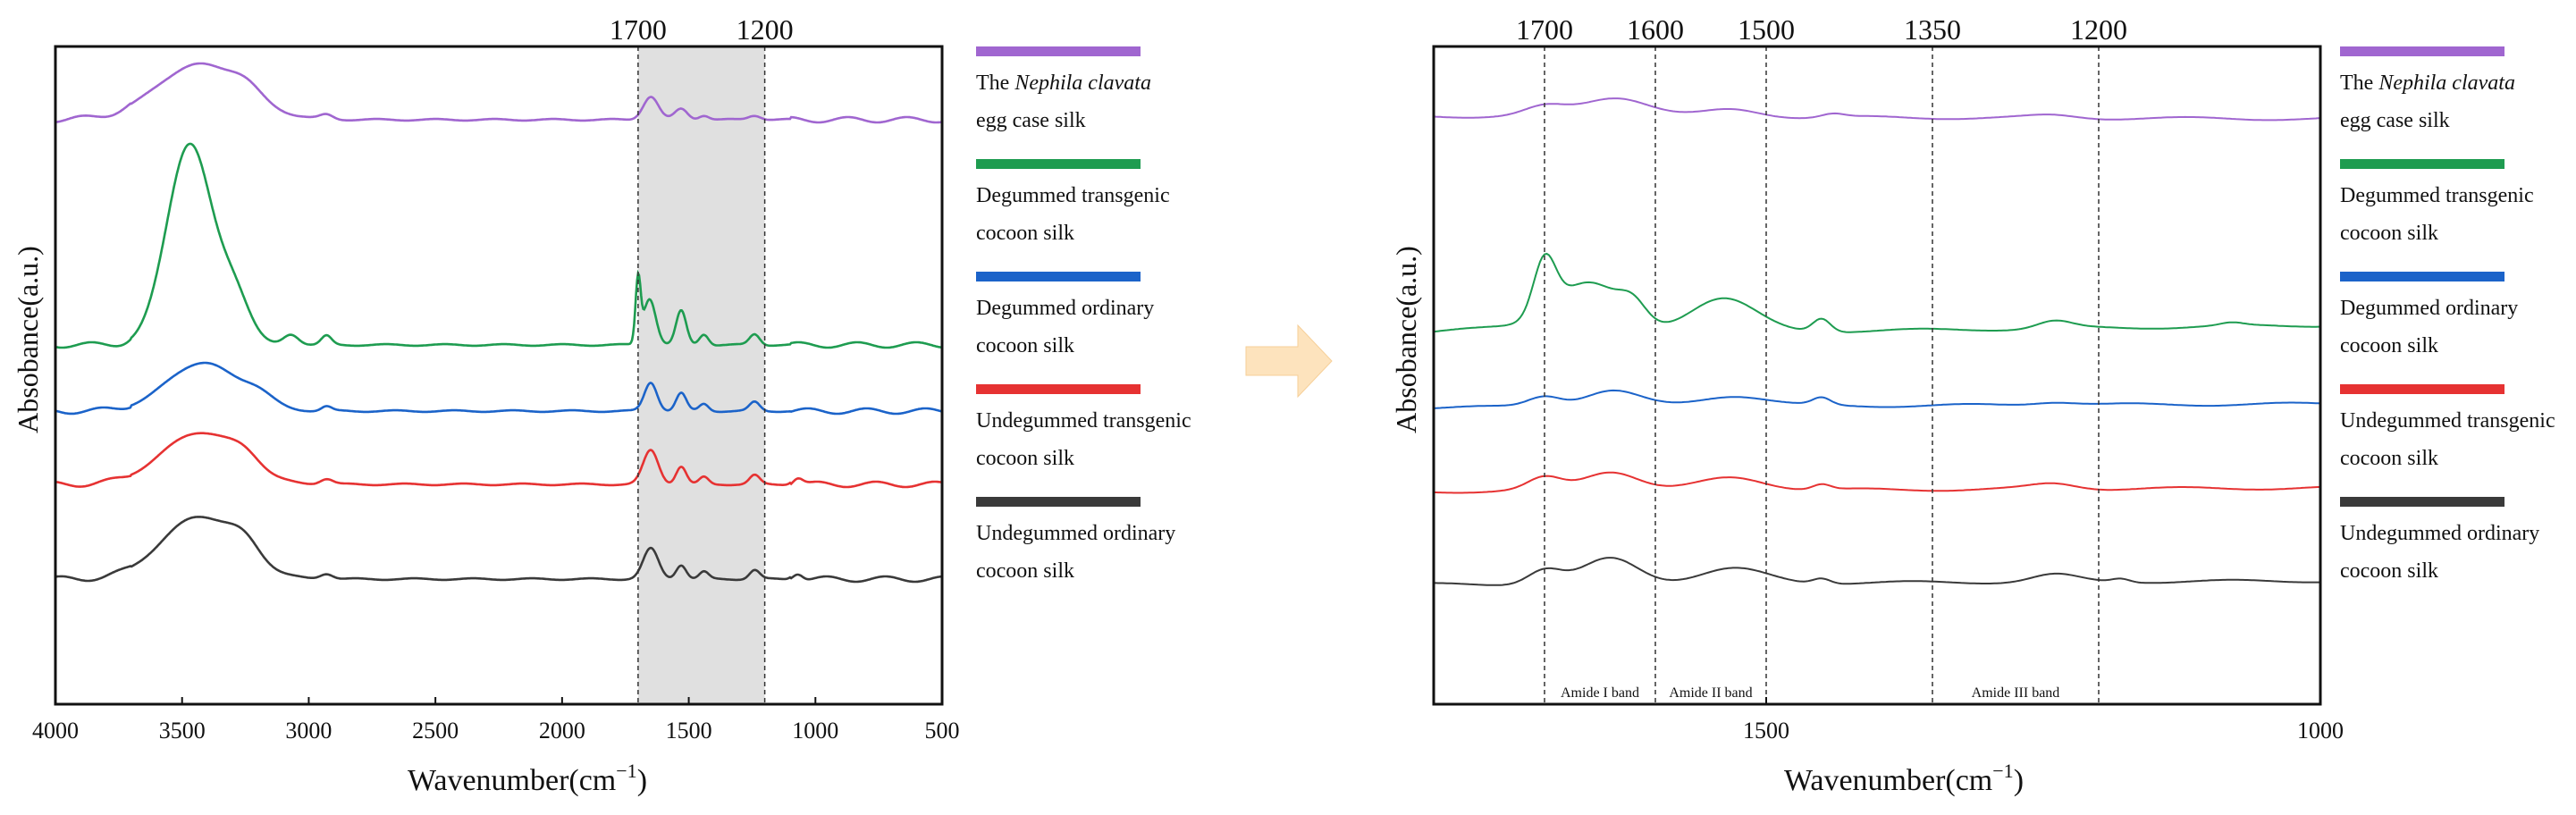 This screenshot has height=815, width=2576. Describe the element at coordinates (2321, 731) in the screenshot. I see `right-x-tick-label-1000: 1000` at that location.